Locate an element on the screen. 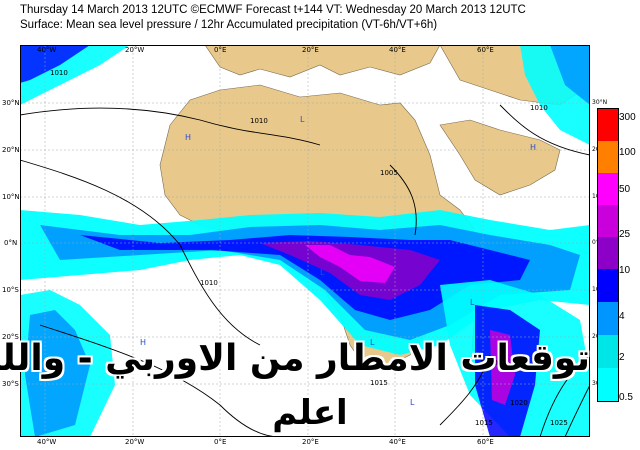 The image size is (640, 450). precip-indian-peak is located at coordinates (502, 367).